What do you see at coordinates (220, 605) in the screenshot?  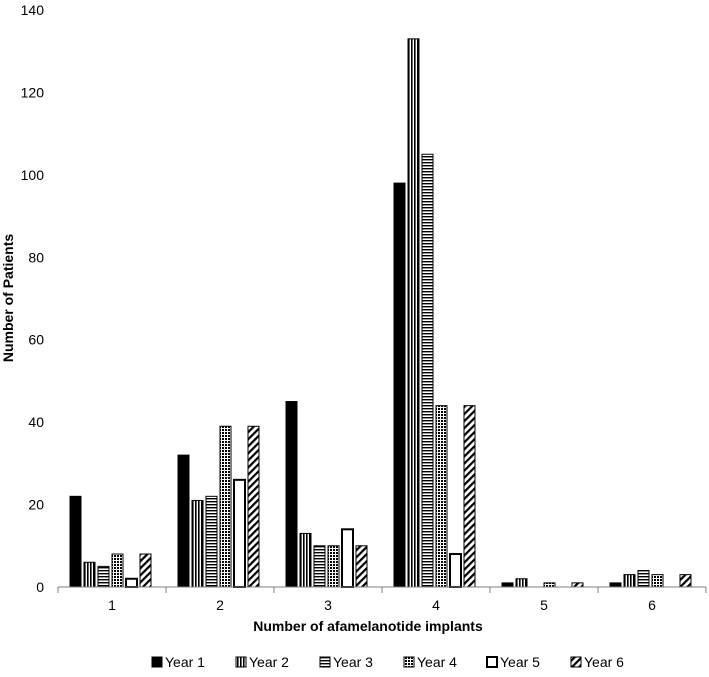 I see `x-tick-label: 2` at bounding box center [220, 605].